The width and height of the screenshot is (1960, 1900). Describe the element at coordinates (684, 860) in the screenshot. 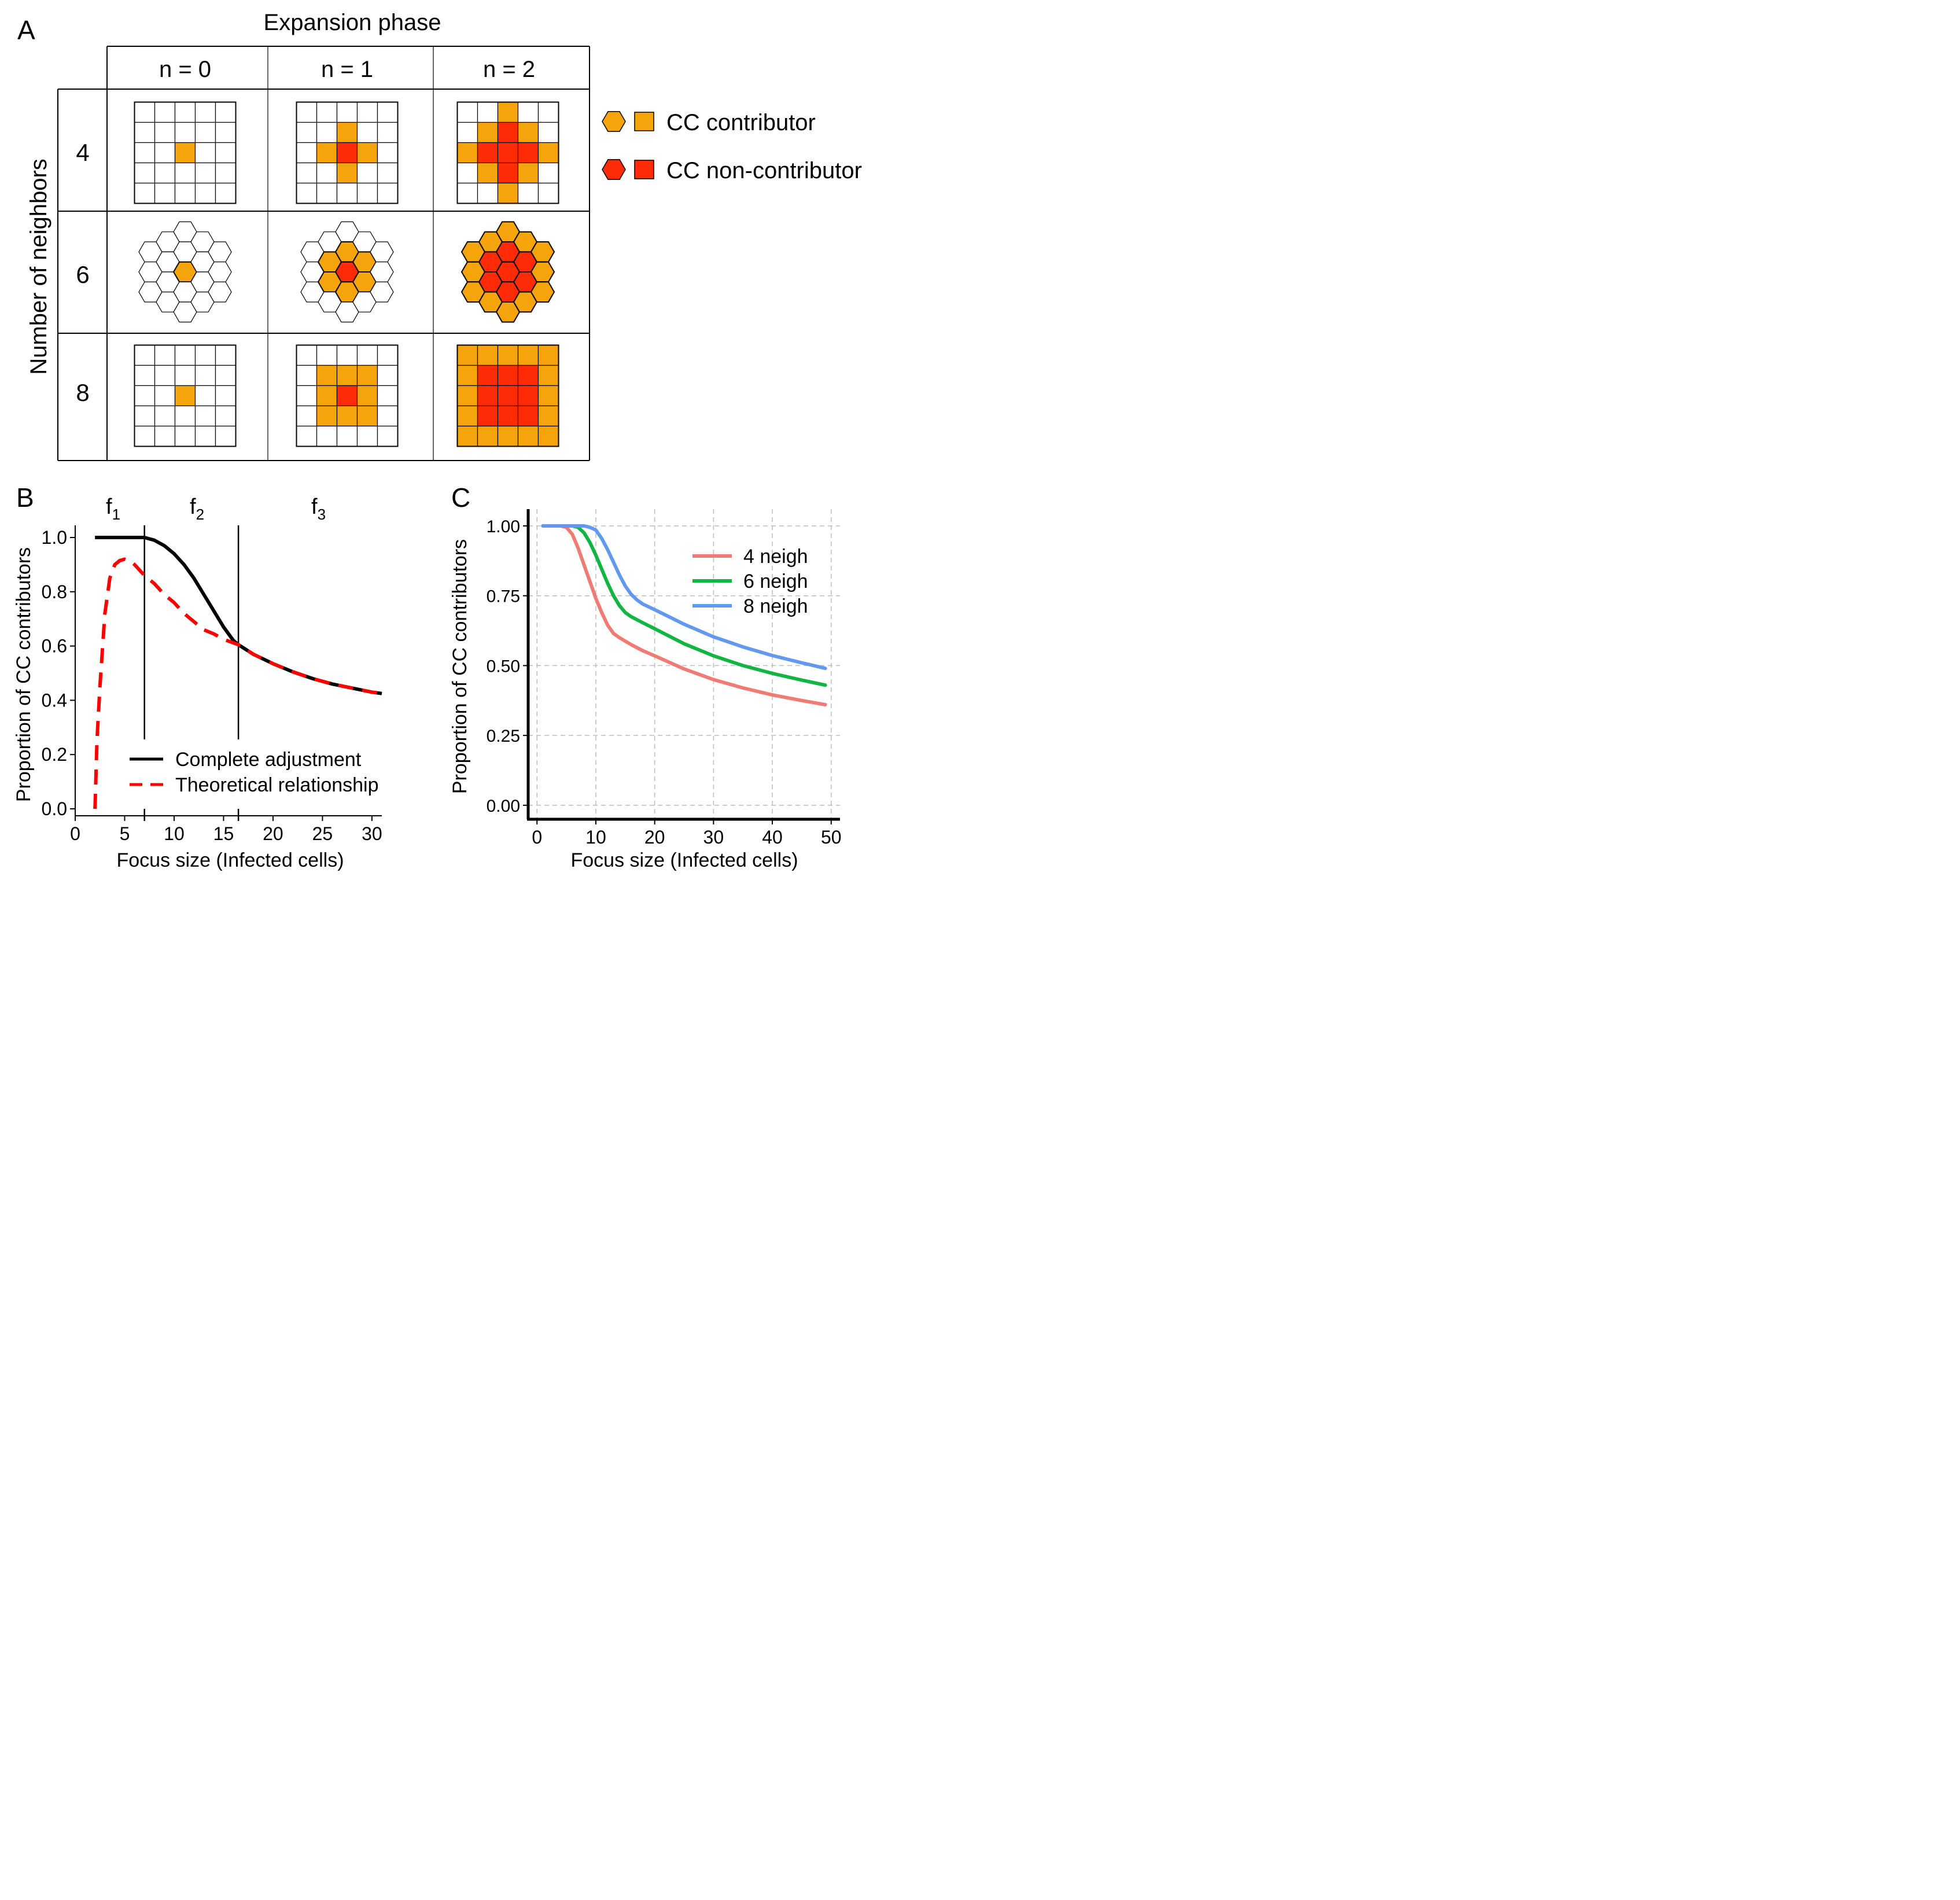

I see `x-axis-label: Focus size (Infected cells)` at that location.